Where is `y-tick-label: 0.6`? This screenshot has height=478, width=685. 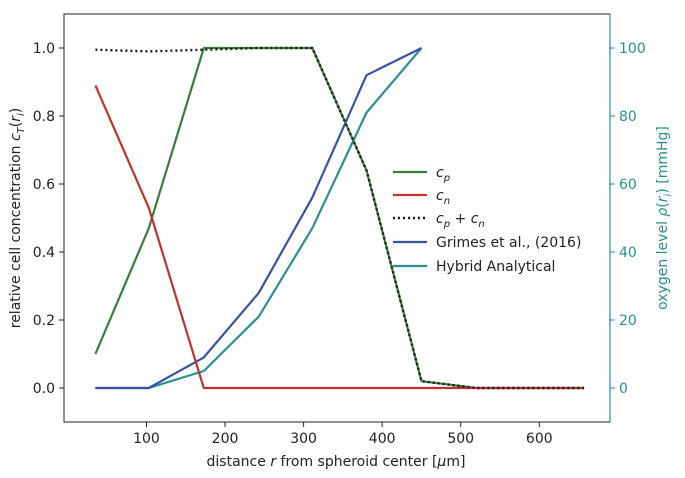
y-tick-label: 0.6 is located at coordinates (44, 185).